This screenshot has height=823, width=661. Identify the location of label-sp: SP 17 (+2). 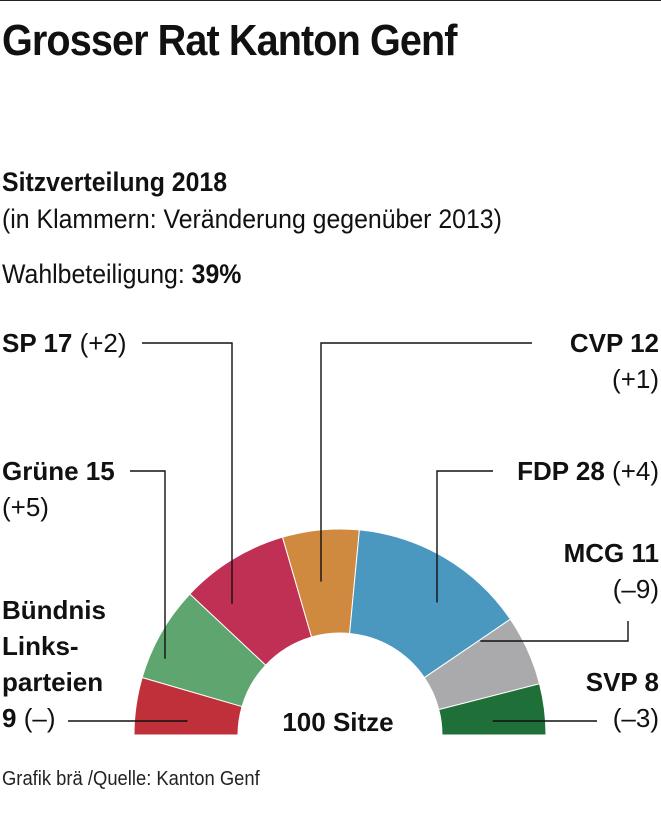
(64, 343).